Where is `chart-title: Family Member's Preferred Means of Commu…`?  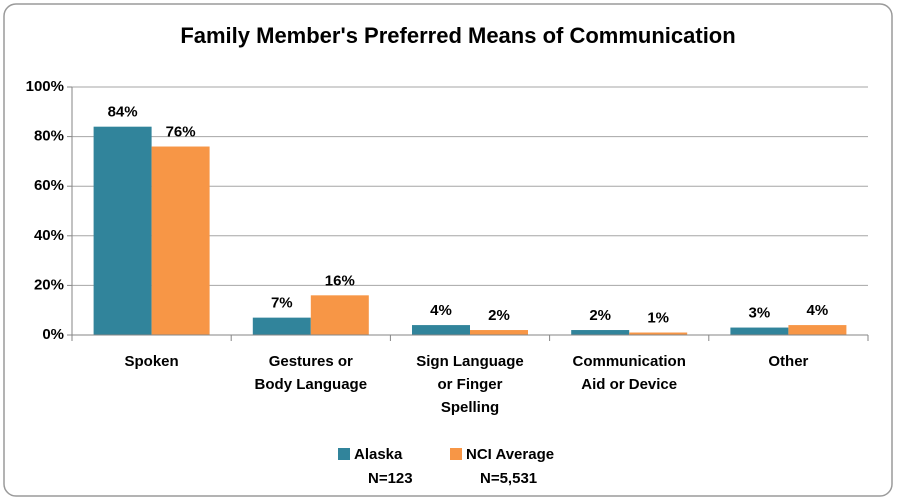
chart-title: Family Member's Preferred Means of Commu… is located at coordinates (457, 35).